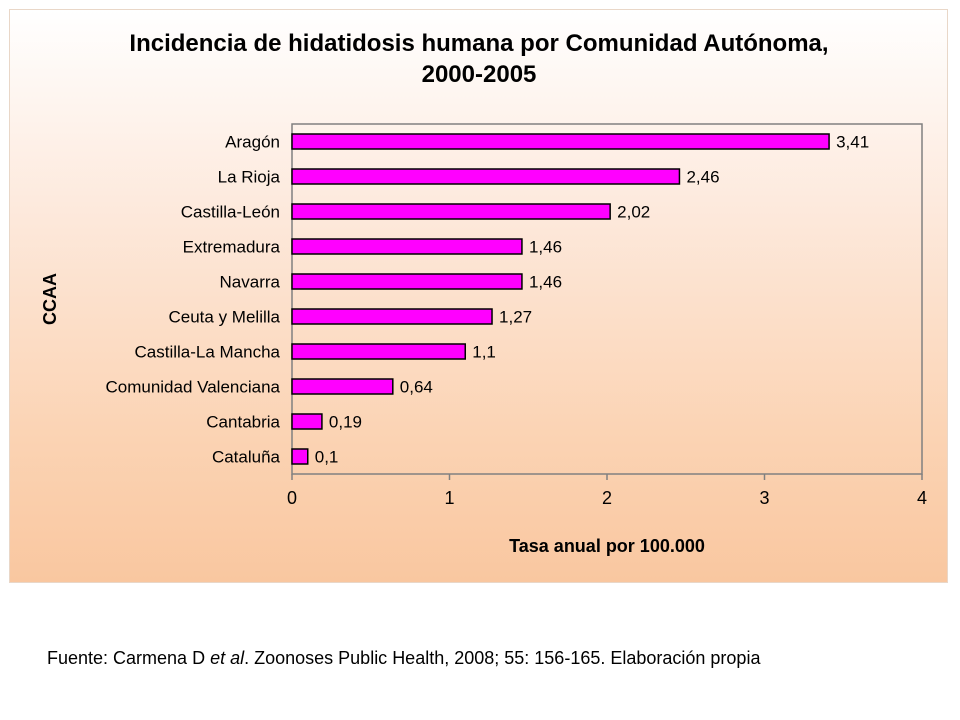 Image resolution: width=960 pixels, height=720 pixels. What do you see at coordinates (764, 498) in the screenshot?
I see `x-tick-label: 3` at bounding box center [764, 498].